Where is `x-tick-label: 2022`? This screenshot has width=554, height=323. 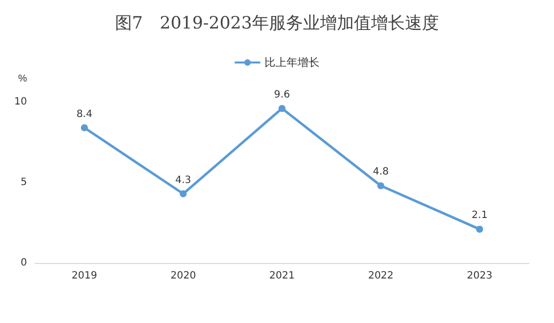
x-tick-label: 2022 is located at coordinates (381, 276).